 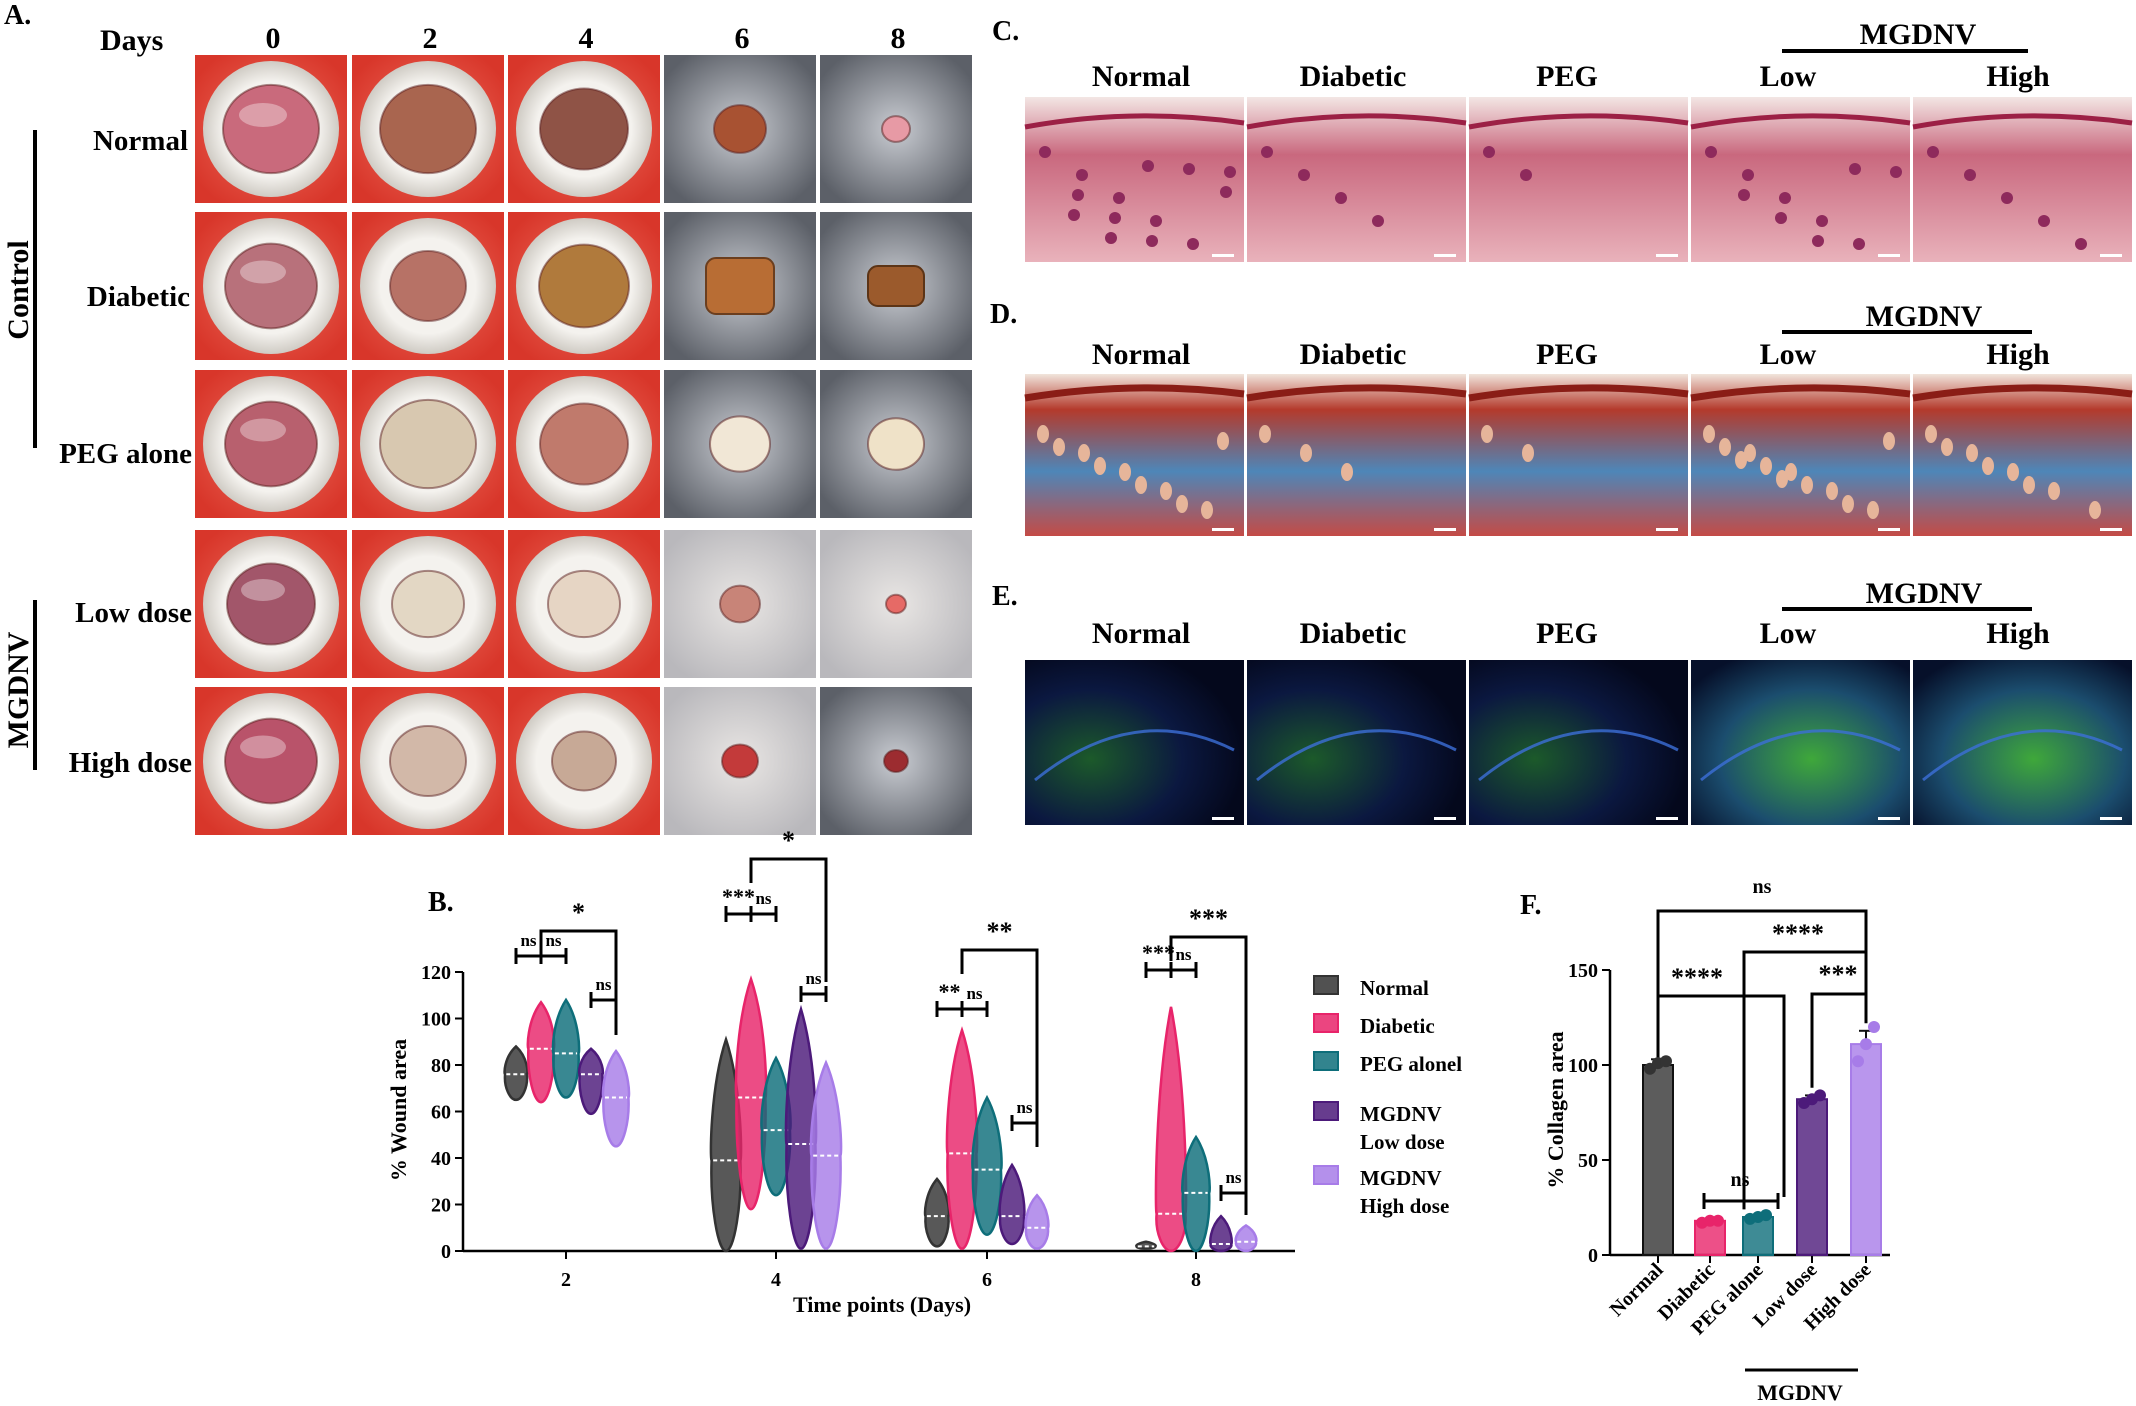 What do you see at coordinates (1866, 1149) in the screenshot?
I see `bar-high-dose` at bounding box center [1866, 1149].